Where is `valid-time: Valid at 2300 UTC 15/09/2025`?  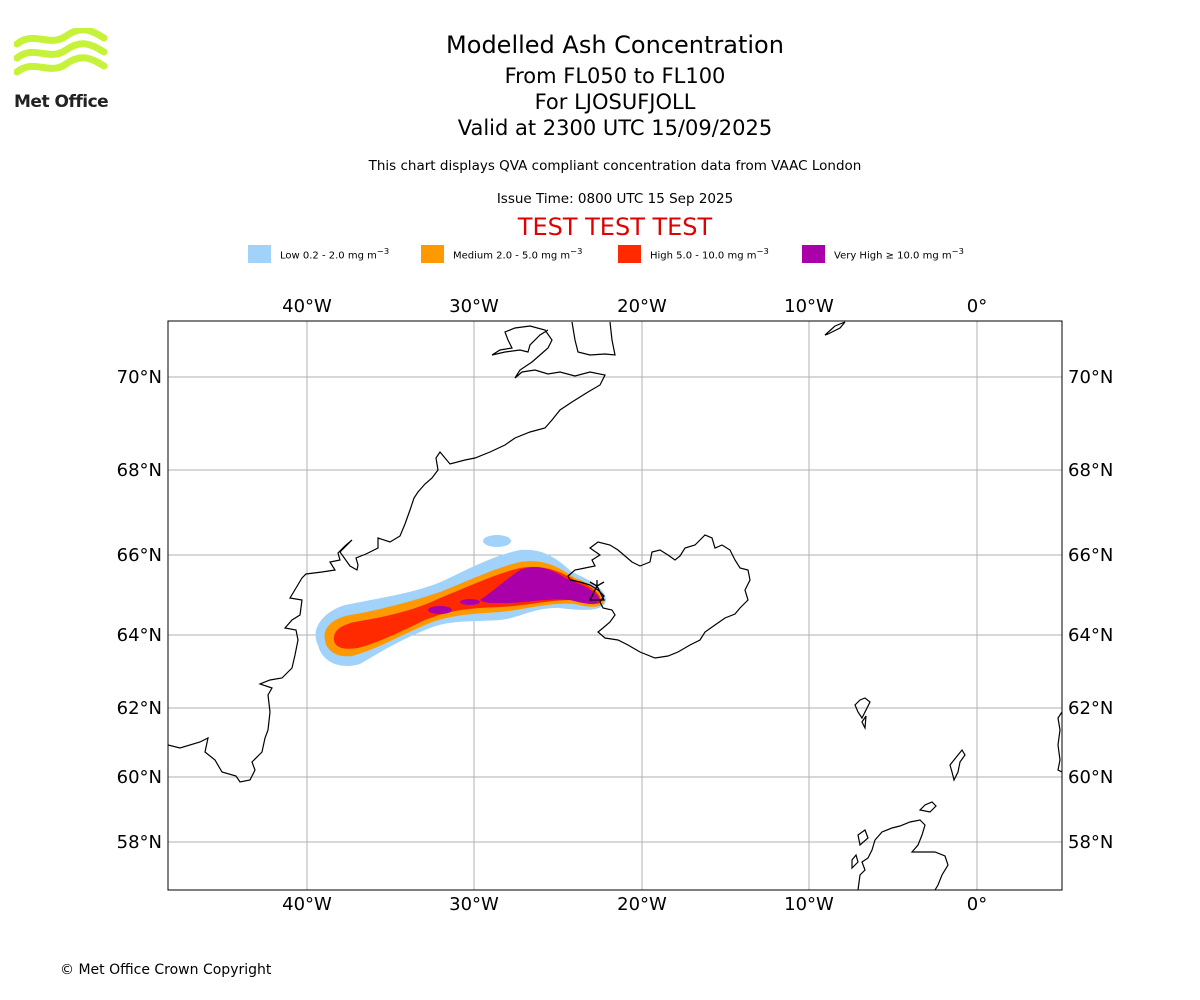
valid-time: Valid at 2300 UTC 15/09/2025 is located at coordinates (615, 128).